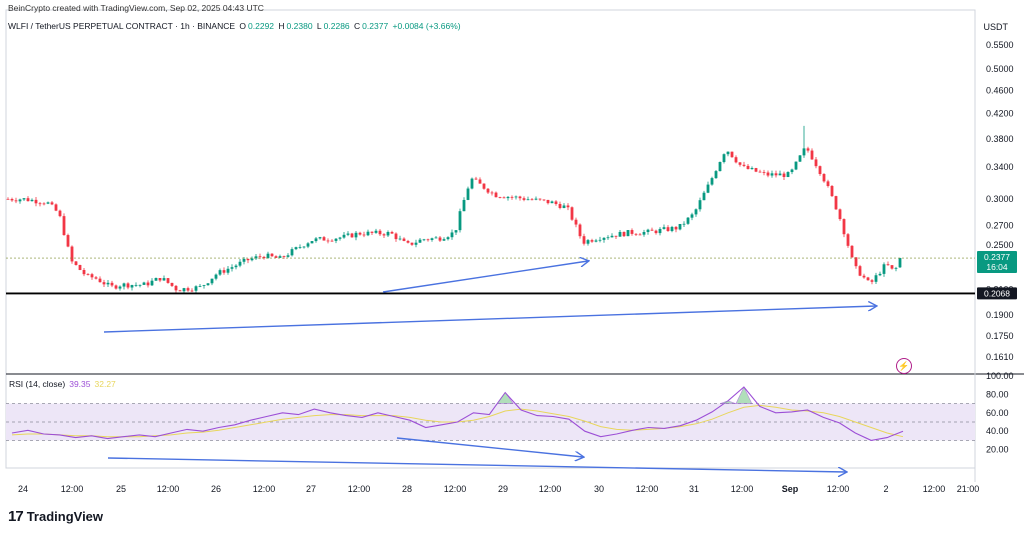 This screenshot has height=541, width=1024. What do you see at coordinates (319, 26) in the screenshot?
I see `low-label: L` at bounding box center [319, 26].